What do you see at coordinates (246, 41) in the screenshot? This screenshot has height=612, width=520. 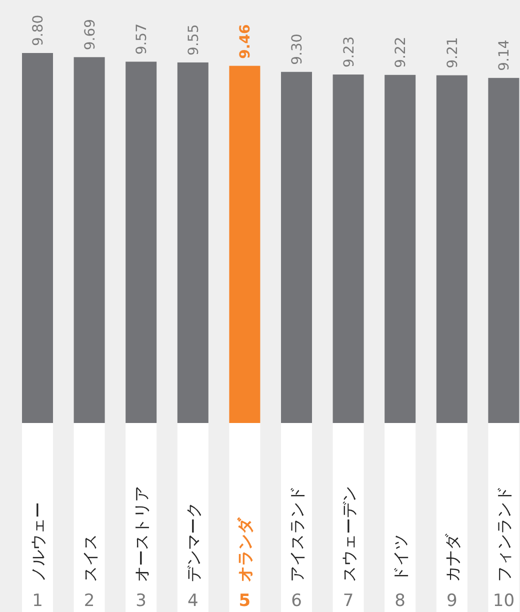 I see `data-label: 9.46` at bounding box center [246, 41].